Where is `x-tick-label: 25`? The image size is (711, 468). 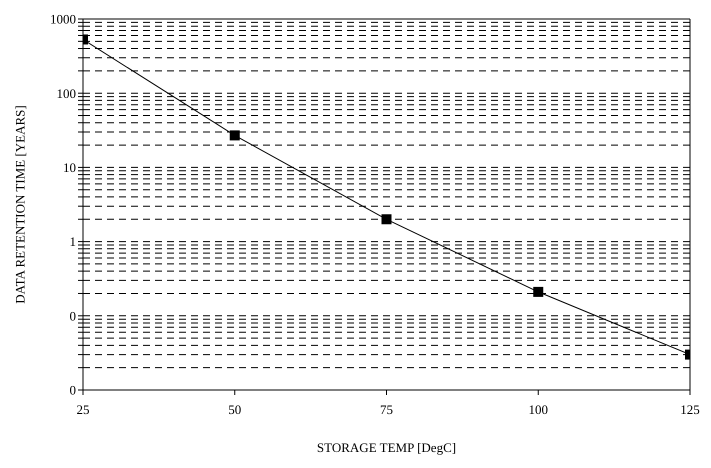 x-tick-label: 25 is located at coordinates (83, 410).